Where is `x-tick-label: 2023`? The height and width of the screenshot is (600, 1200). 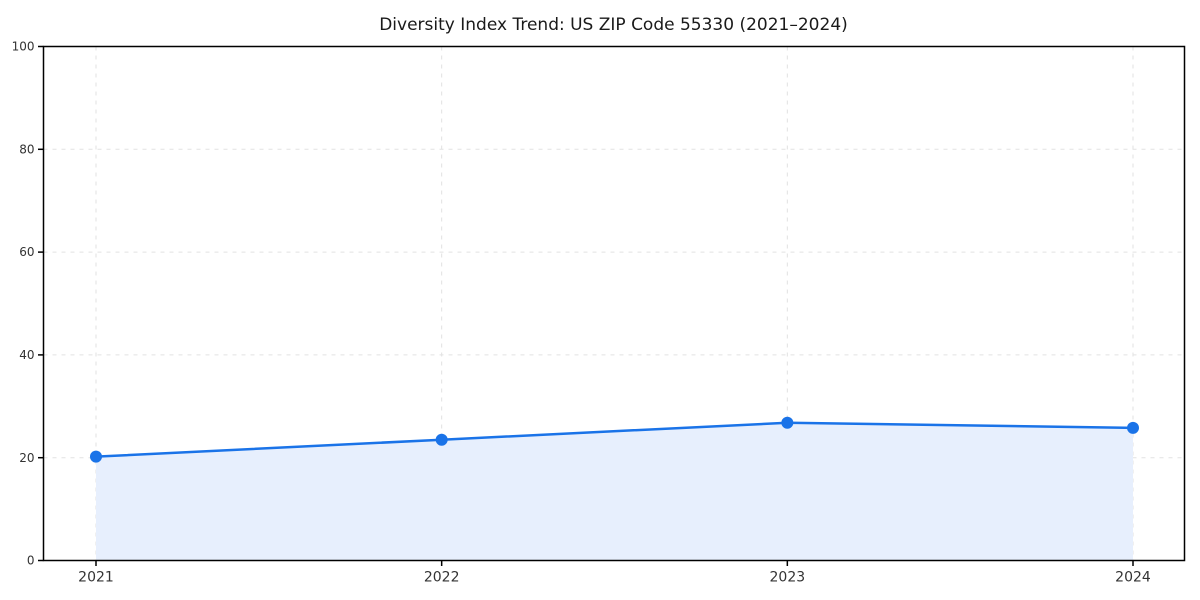
x-tick-label: 2023 is located at coordinates (788, 578).